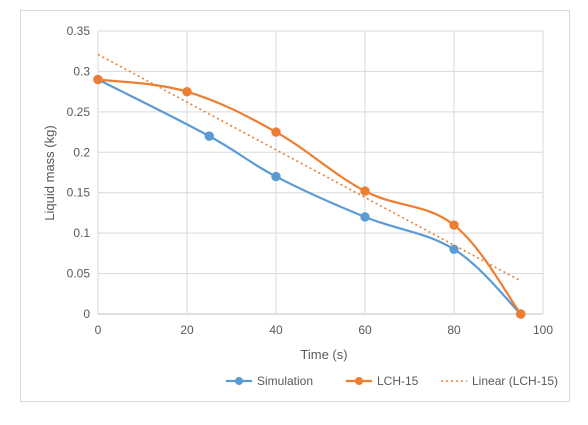  I want to click on x-tick-label: 80, so click(454, 330).